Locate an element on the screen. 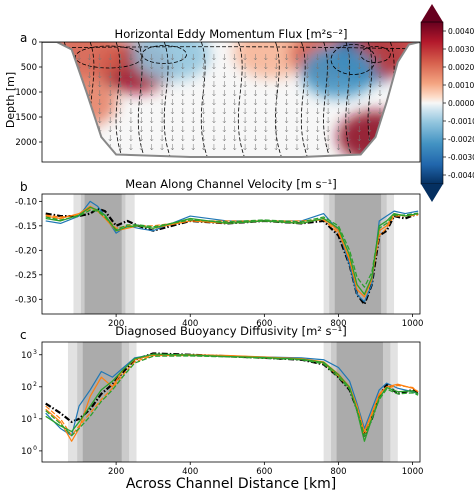  colorbar-tick-label-4: 0.0000 is located at coordinates (461, 103).